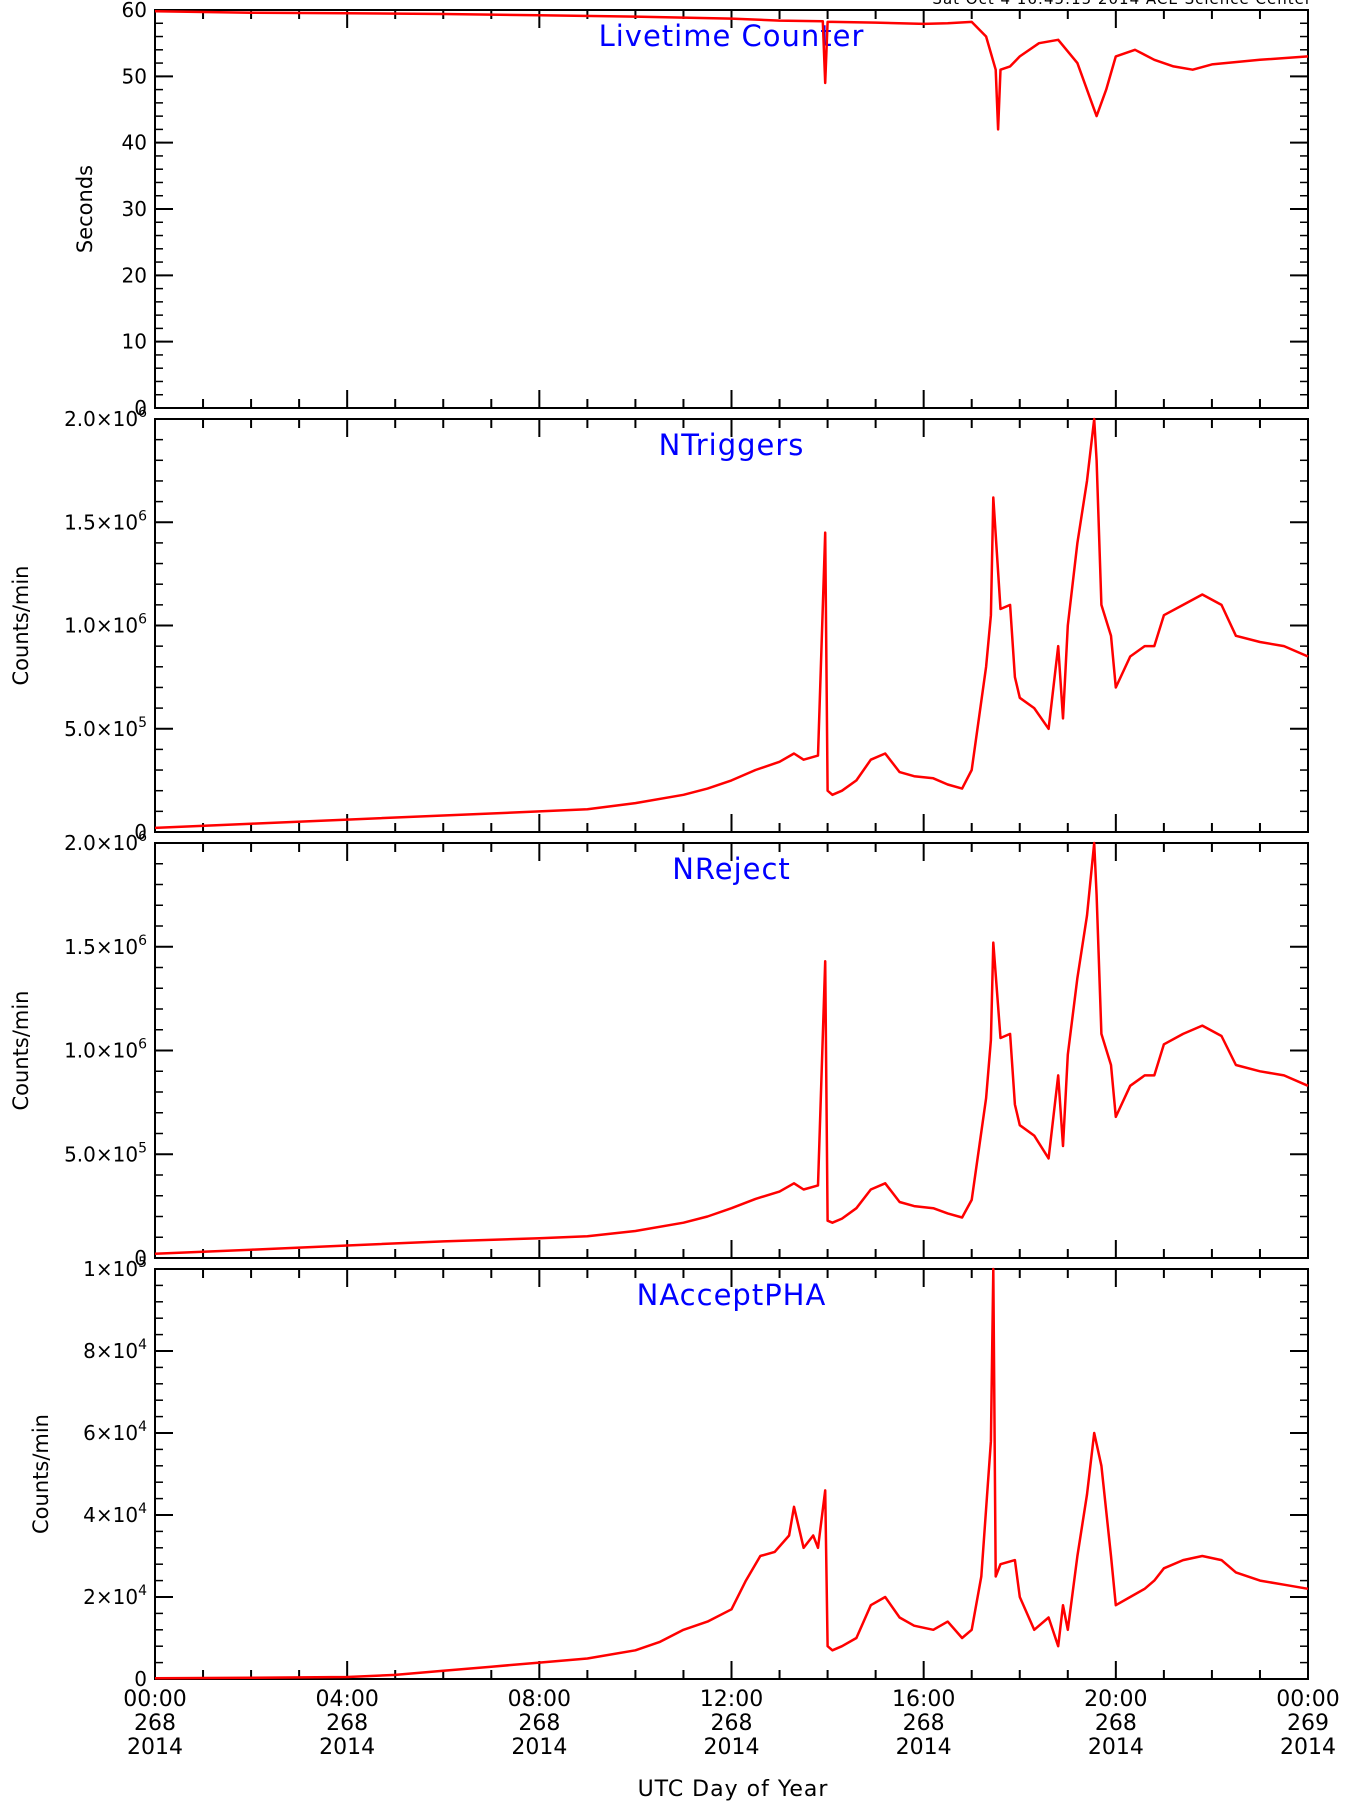 This screenshot has width=1354, height=1806. I want to click on y-tick-label: 40, so click(134, 143).